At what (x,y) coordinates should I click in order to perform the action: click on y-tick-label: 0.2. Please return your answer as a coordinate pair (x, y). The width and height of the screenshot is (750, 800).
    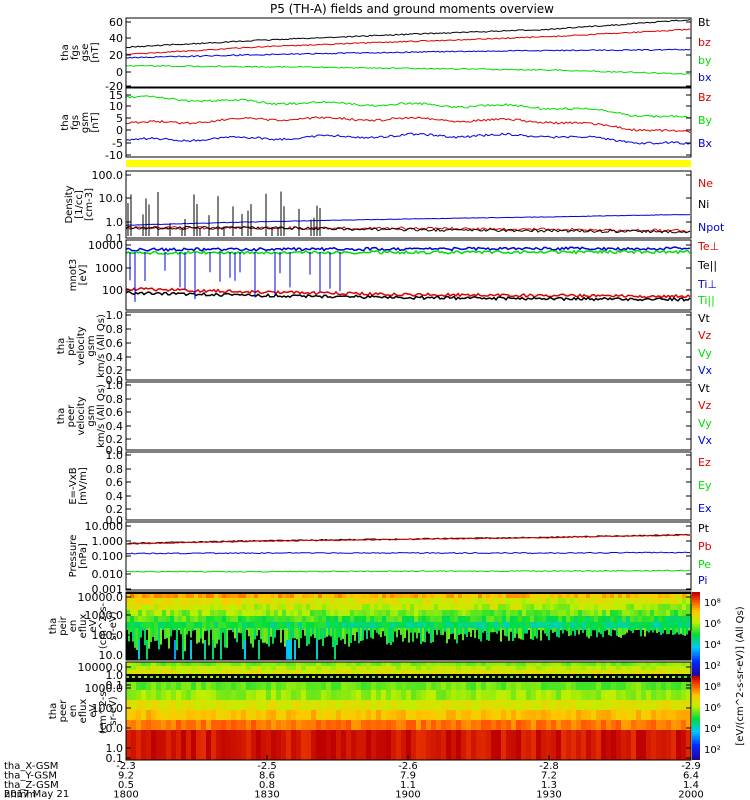
    Looking at the image, I should click on (115, 439).